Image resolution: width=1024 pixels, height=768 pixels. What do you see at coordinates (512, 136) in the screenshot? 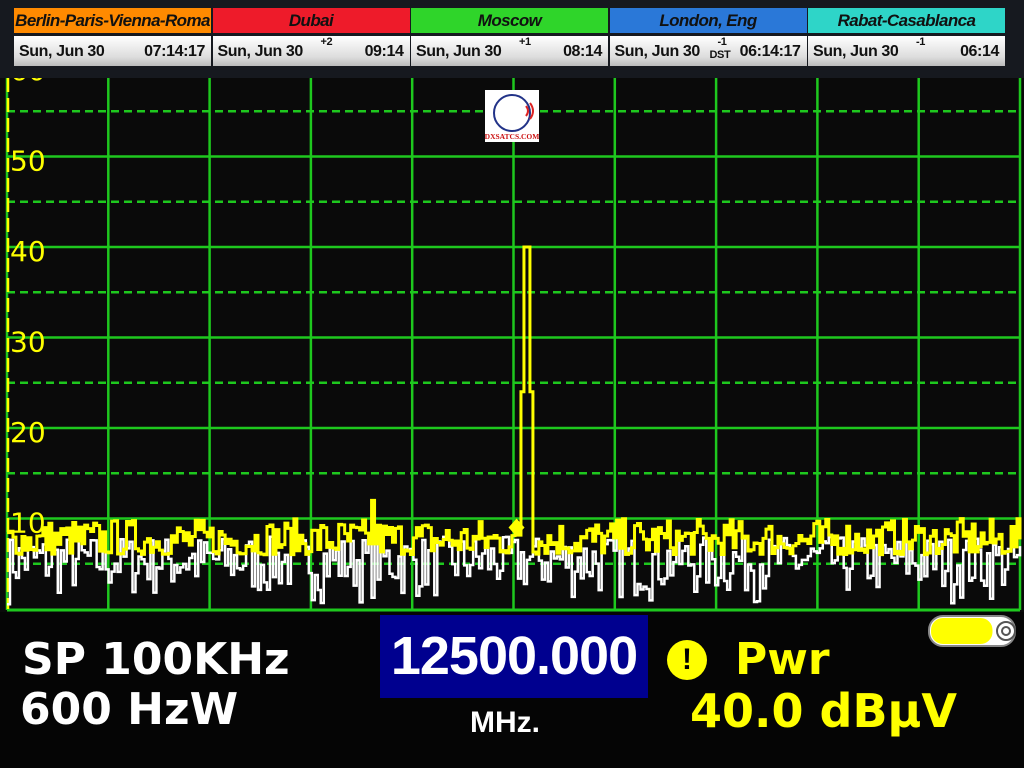
I see `logo-text: DXSATCS.COM` at bounding box center [512, 136].